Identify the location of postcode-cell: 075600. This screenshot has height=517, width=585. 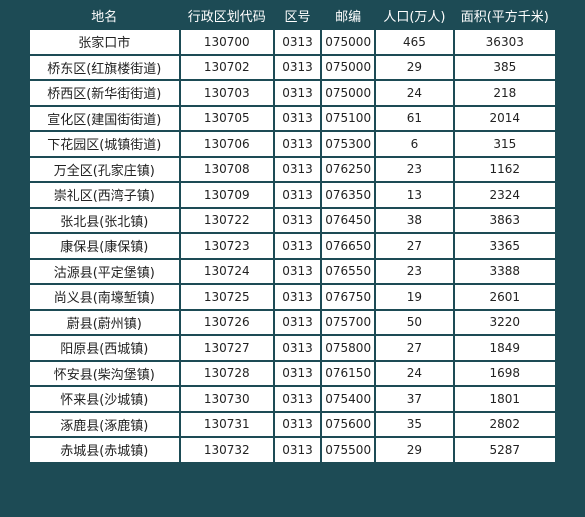
(348, 424).